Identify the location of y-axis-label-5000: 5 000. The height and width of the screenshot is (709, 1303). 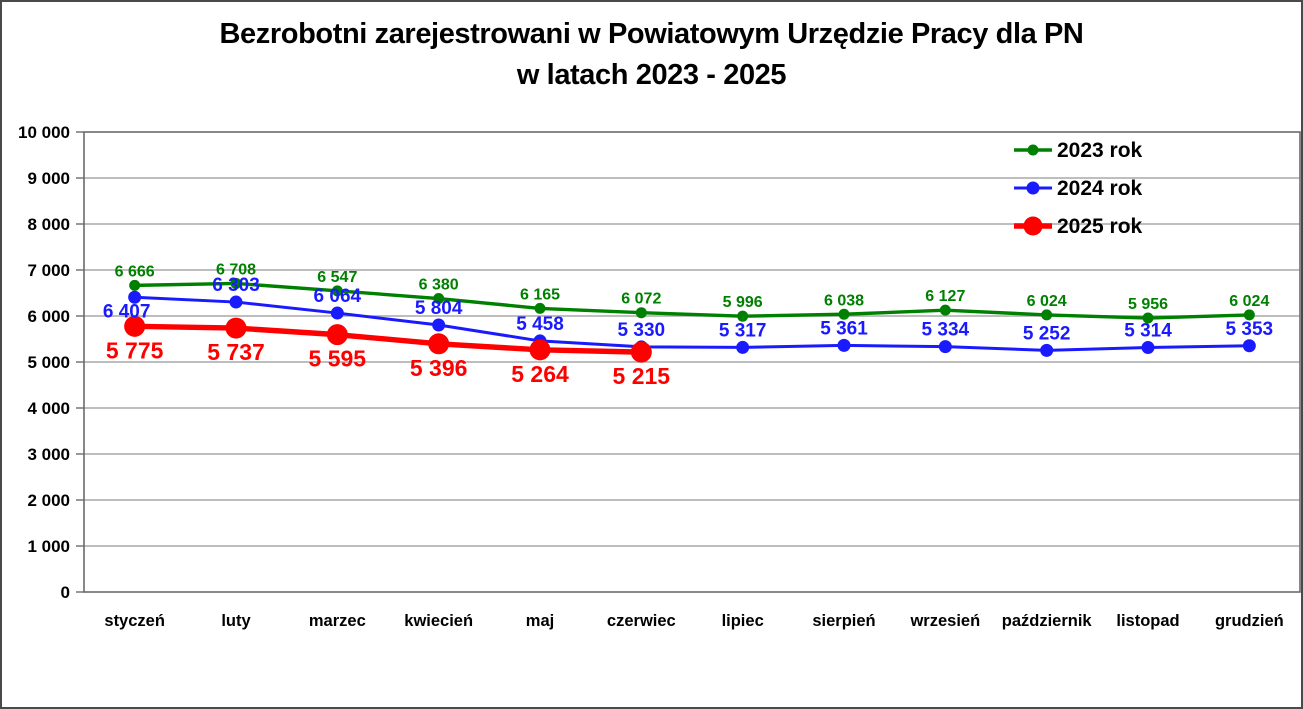
(48, 362).